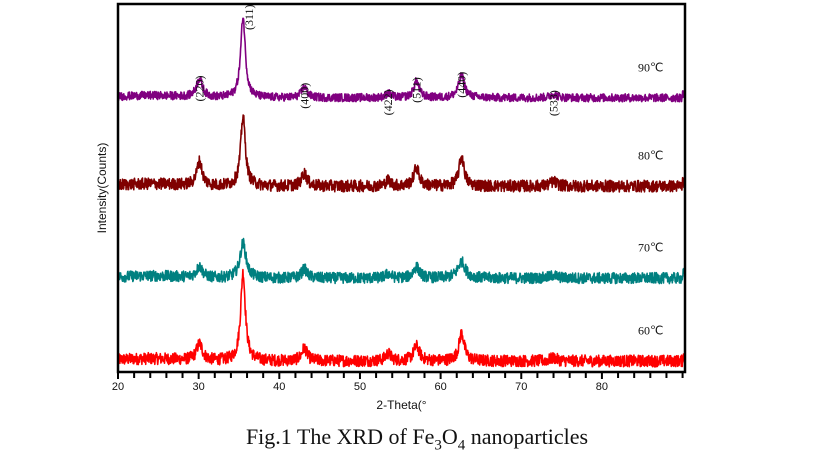 This screenshot has height=469, width=834. I want to click on peak-label: (220), so click(199, 88).